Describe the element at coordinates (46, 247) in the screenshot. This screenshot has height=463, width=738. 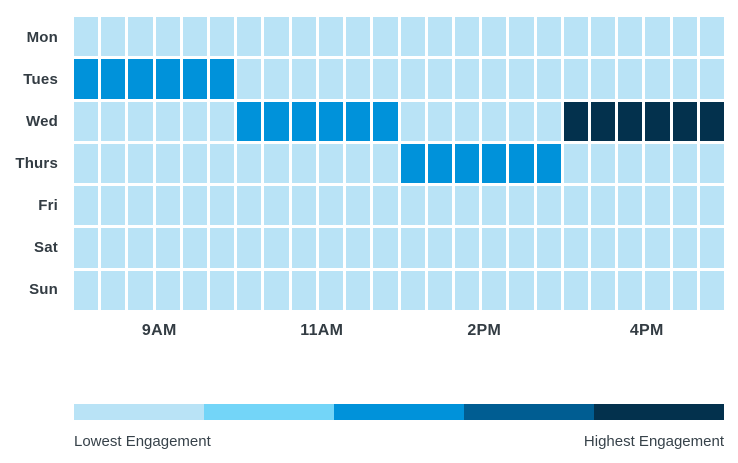
I see `day-label: Sat` at that location.